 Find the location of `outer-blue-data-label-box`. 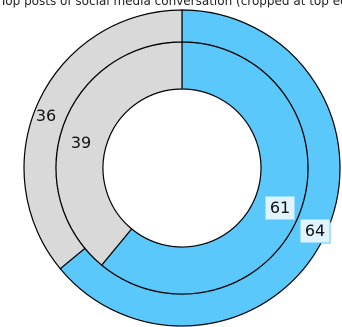

outer-blue-data-label-box is located at coordinates (315, 231).